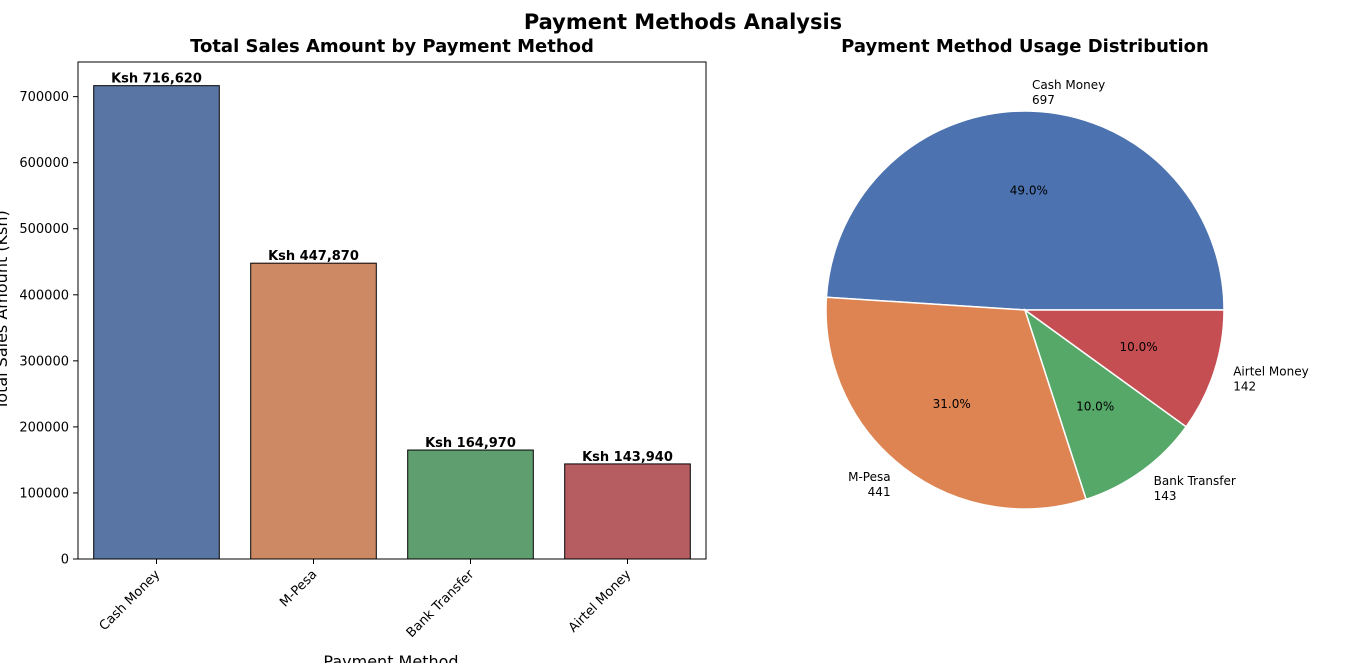 This screenshot has width=1366, height=663. What do you see at coordinates (65, 560) in the screenshot?
I see `y-tick-label: 0` at bounding box center [65, 560].